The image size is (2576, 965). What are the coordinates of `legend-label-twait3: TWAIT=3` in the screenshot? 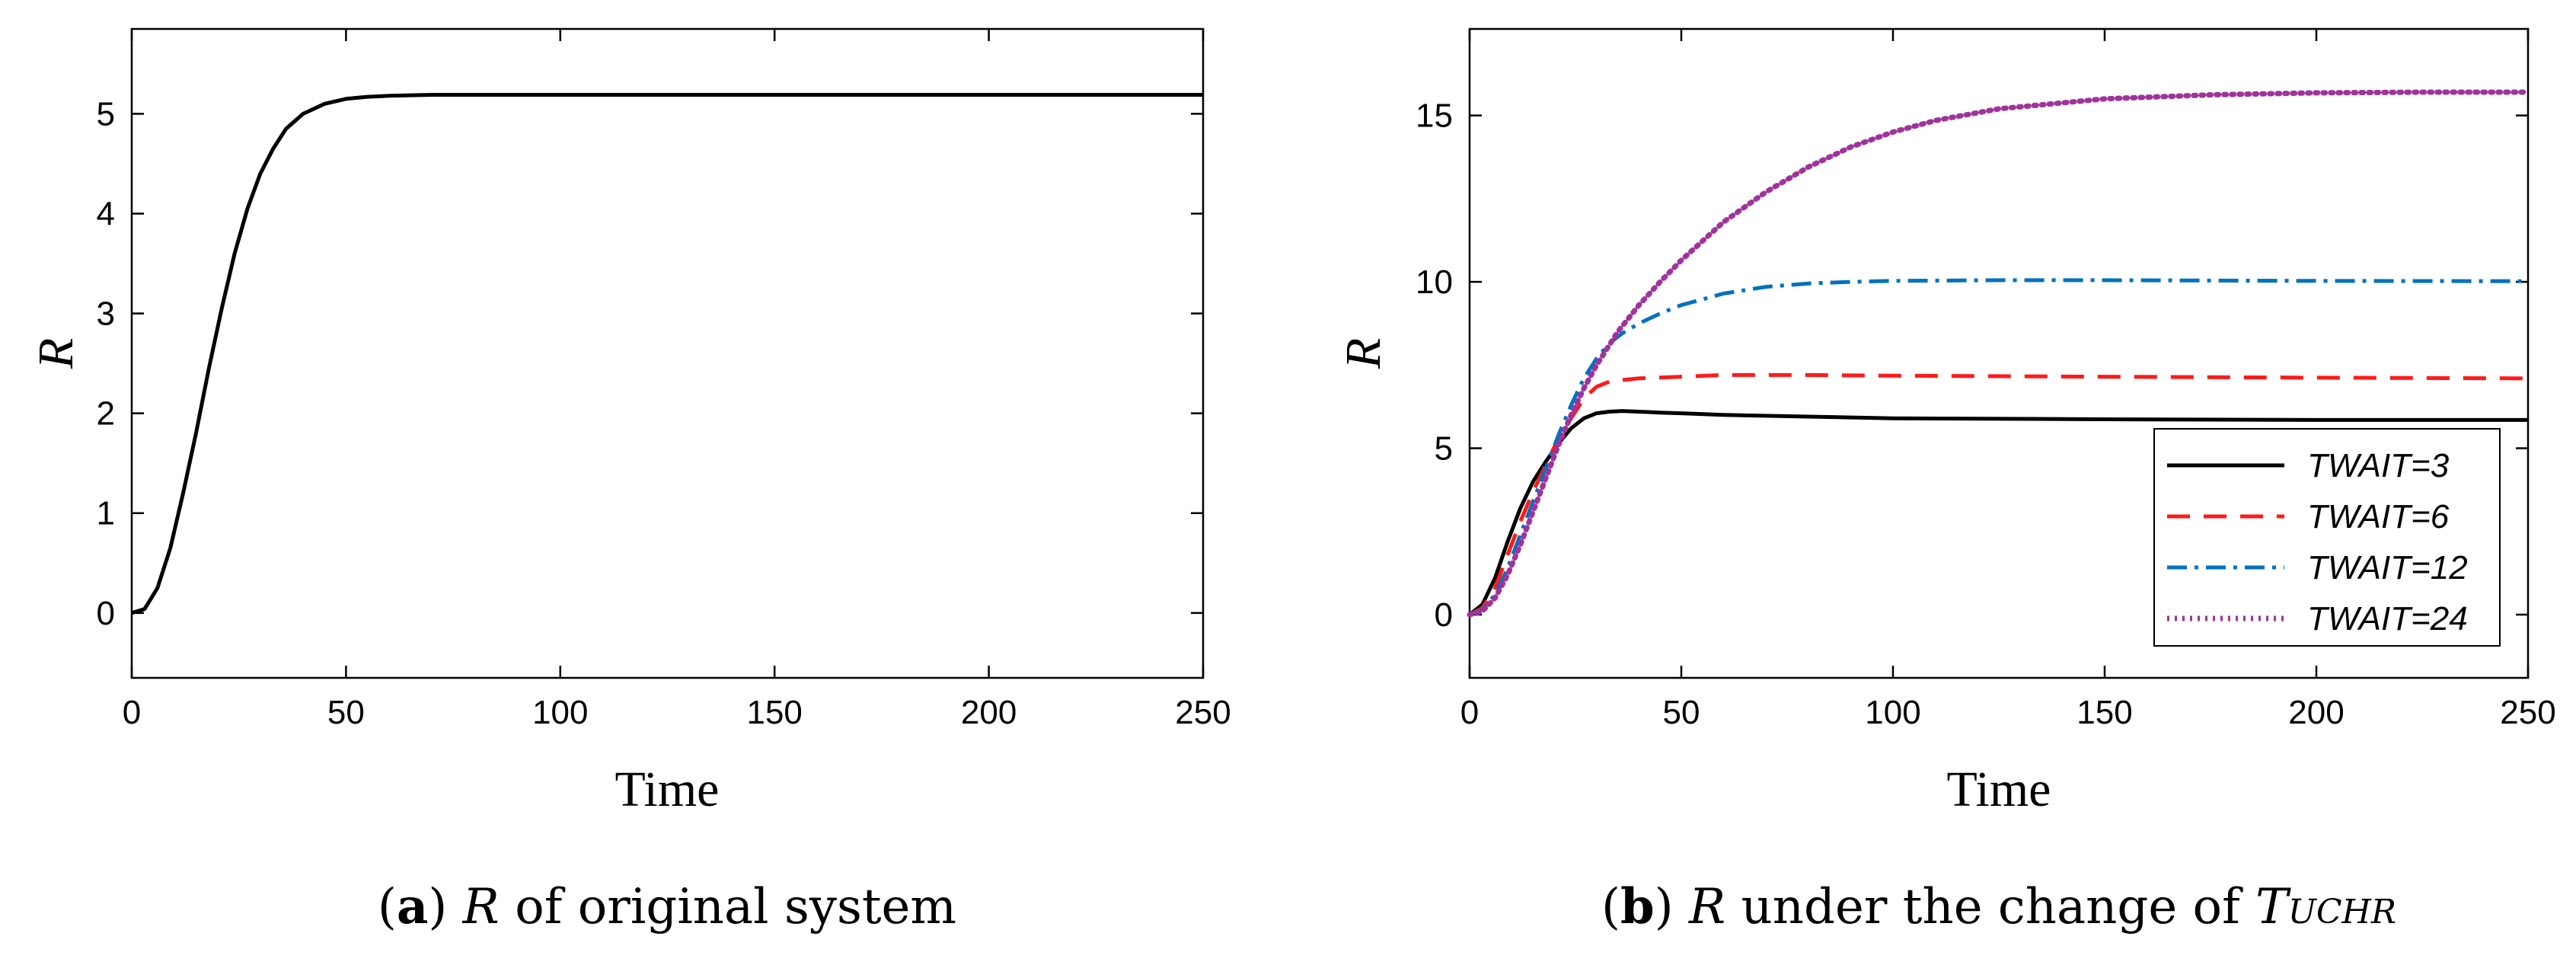 It's located at (2378, 465).